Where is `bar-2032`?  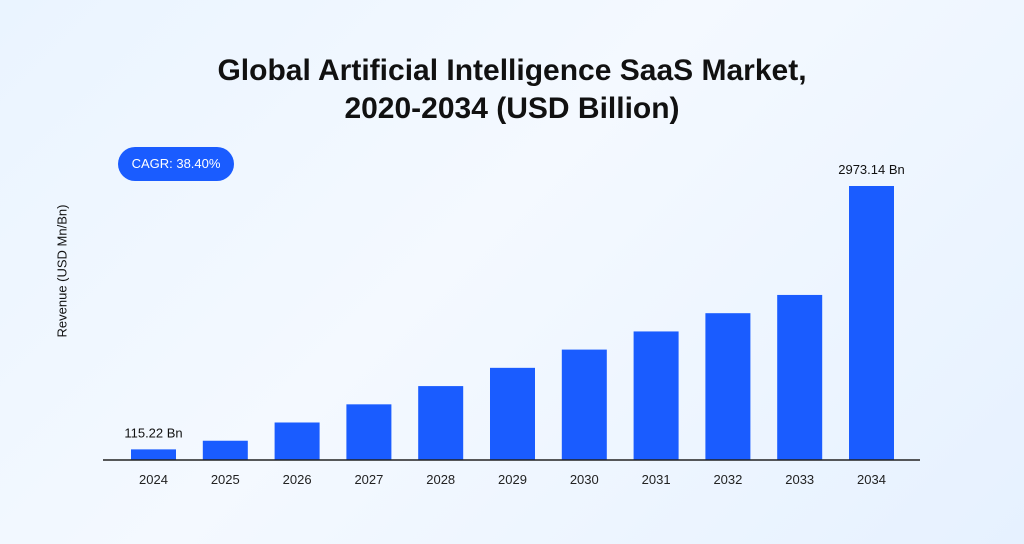 bar-2032 is located at coordinates (728, 386).